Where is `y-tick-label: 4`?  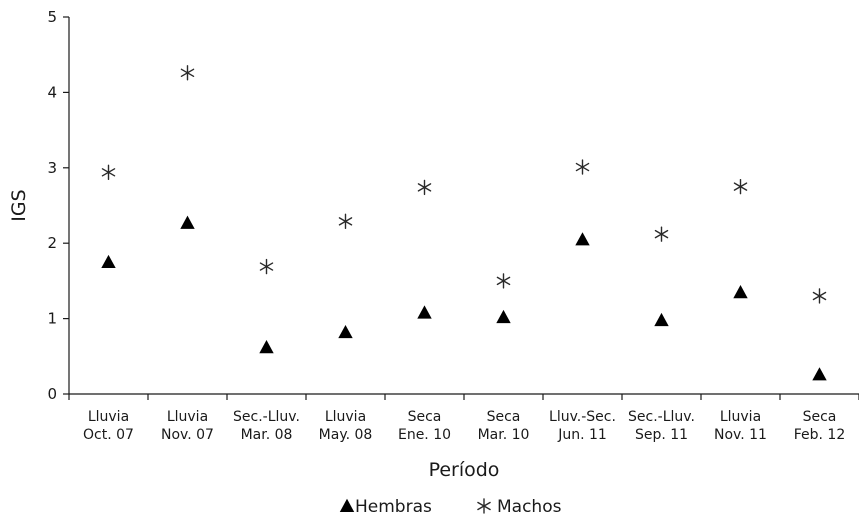 y-tick-label: 4 is located at coordinates (52, 92).